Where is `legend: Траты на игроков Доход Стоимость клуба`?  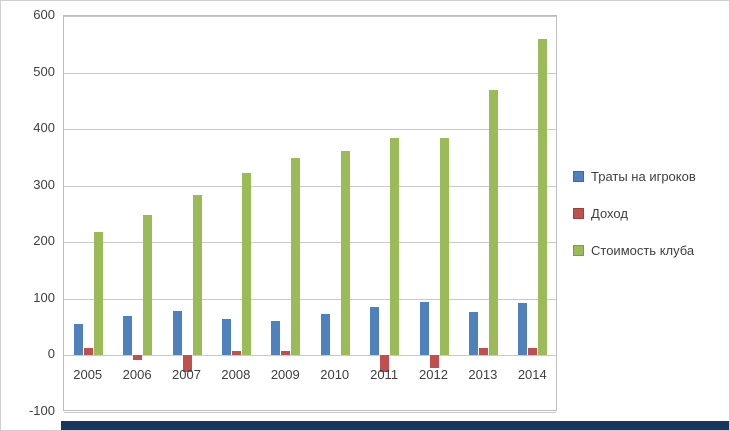 legend: Траты на игроков Доход Стоимость клуба is located at coordinates (634, 224).